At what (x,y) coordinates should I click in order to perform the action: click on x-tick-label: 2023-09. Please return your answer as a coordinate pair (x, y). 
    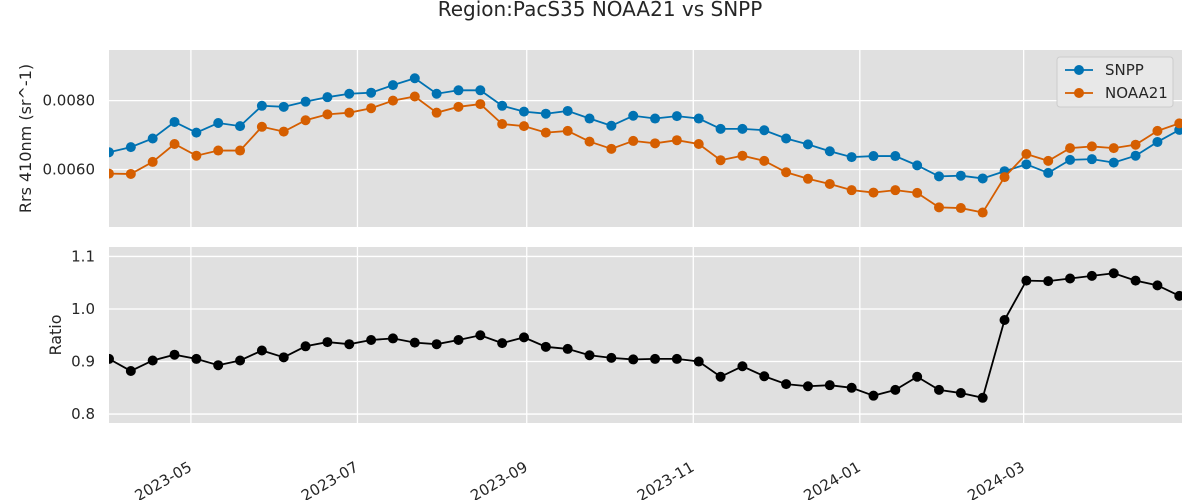
    Looking at the image, I should click on (498, 479).